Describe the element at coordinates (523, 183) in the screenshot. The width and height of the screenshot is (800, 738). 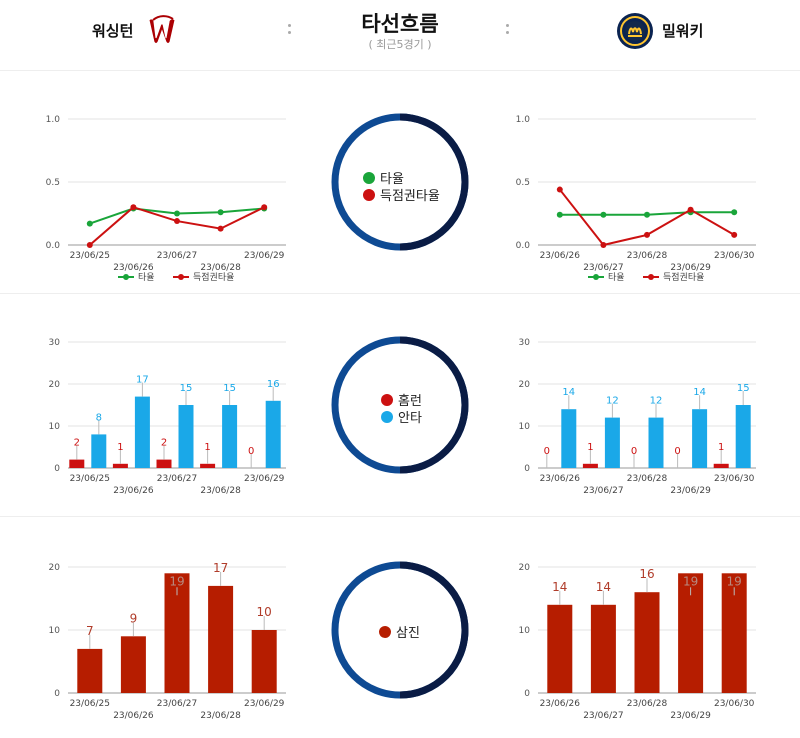
I see `y-tick-label: 0.5` at that location.